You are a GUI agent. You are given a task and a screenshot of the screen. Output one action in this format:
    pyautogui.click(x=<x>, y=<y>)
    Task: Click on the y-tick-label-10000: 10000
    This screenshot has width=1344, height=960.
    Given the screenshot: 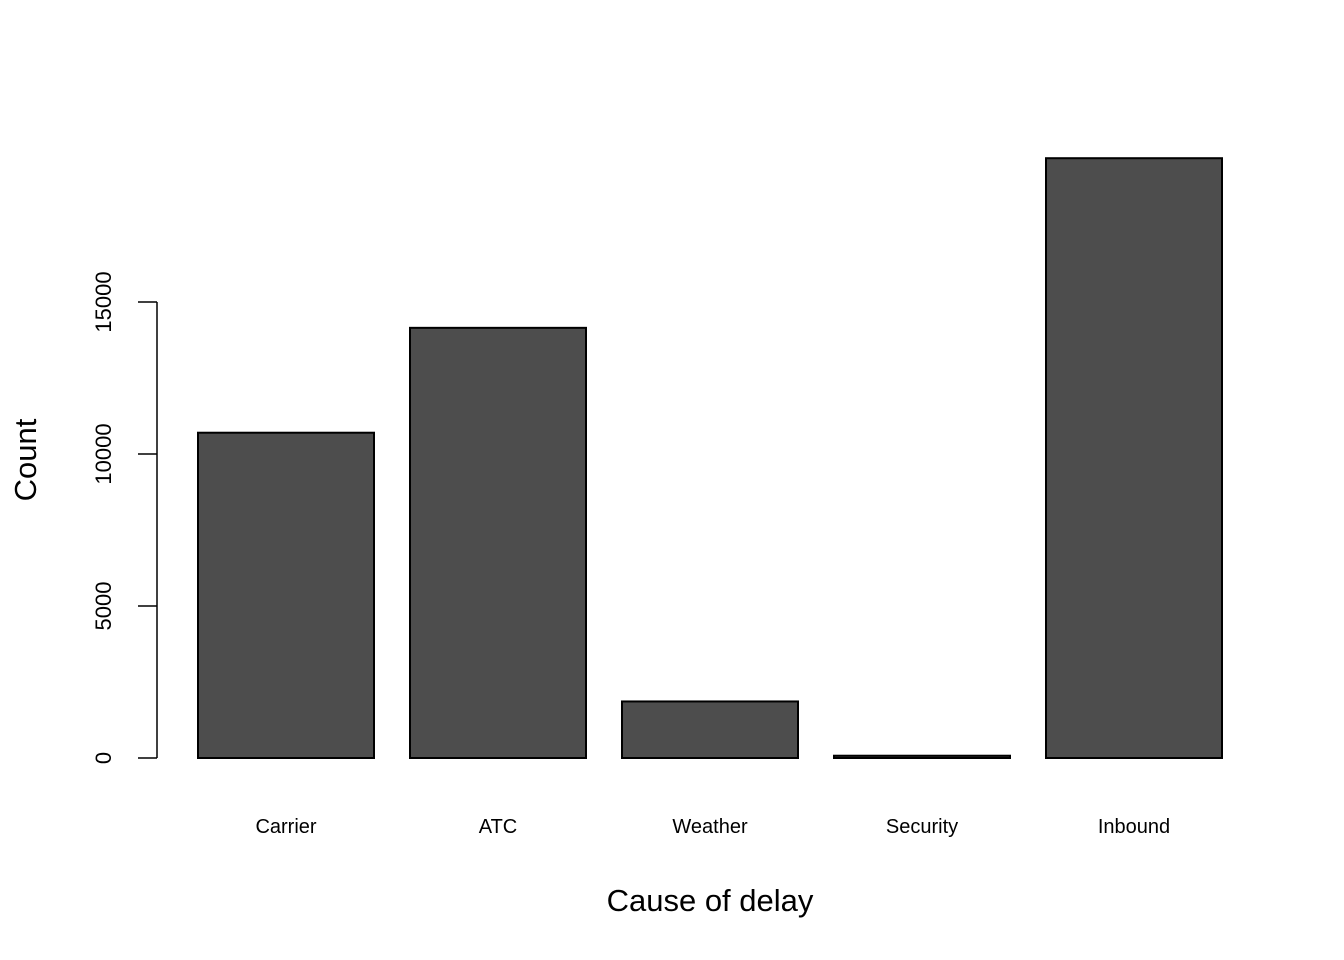 What is the action you would take?
    pyautogui.click(x=103, y=453)
    